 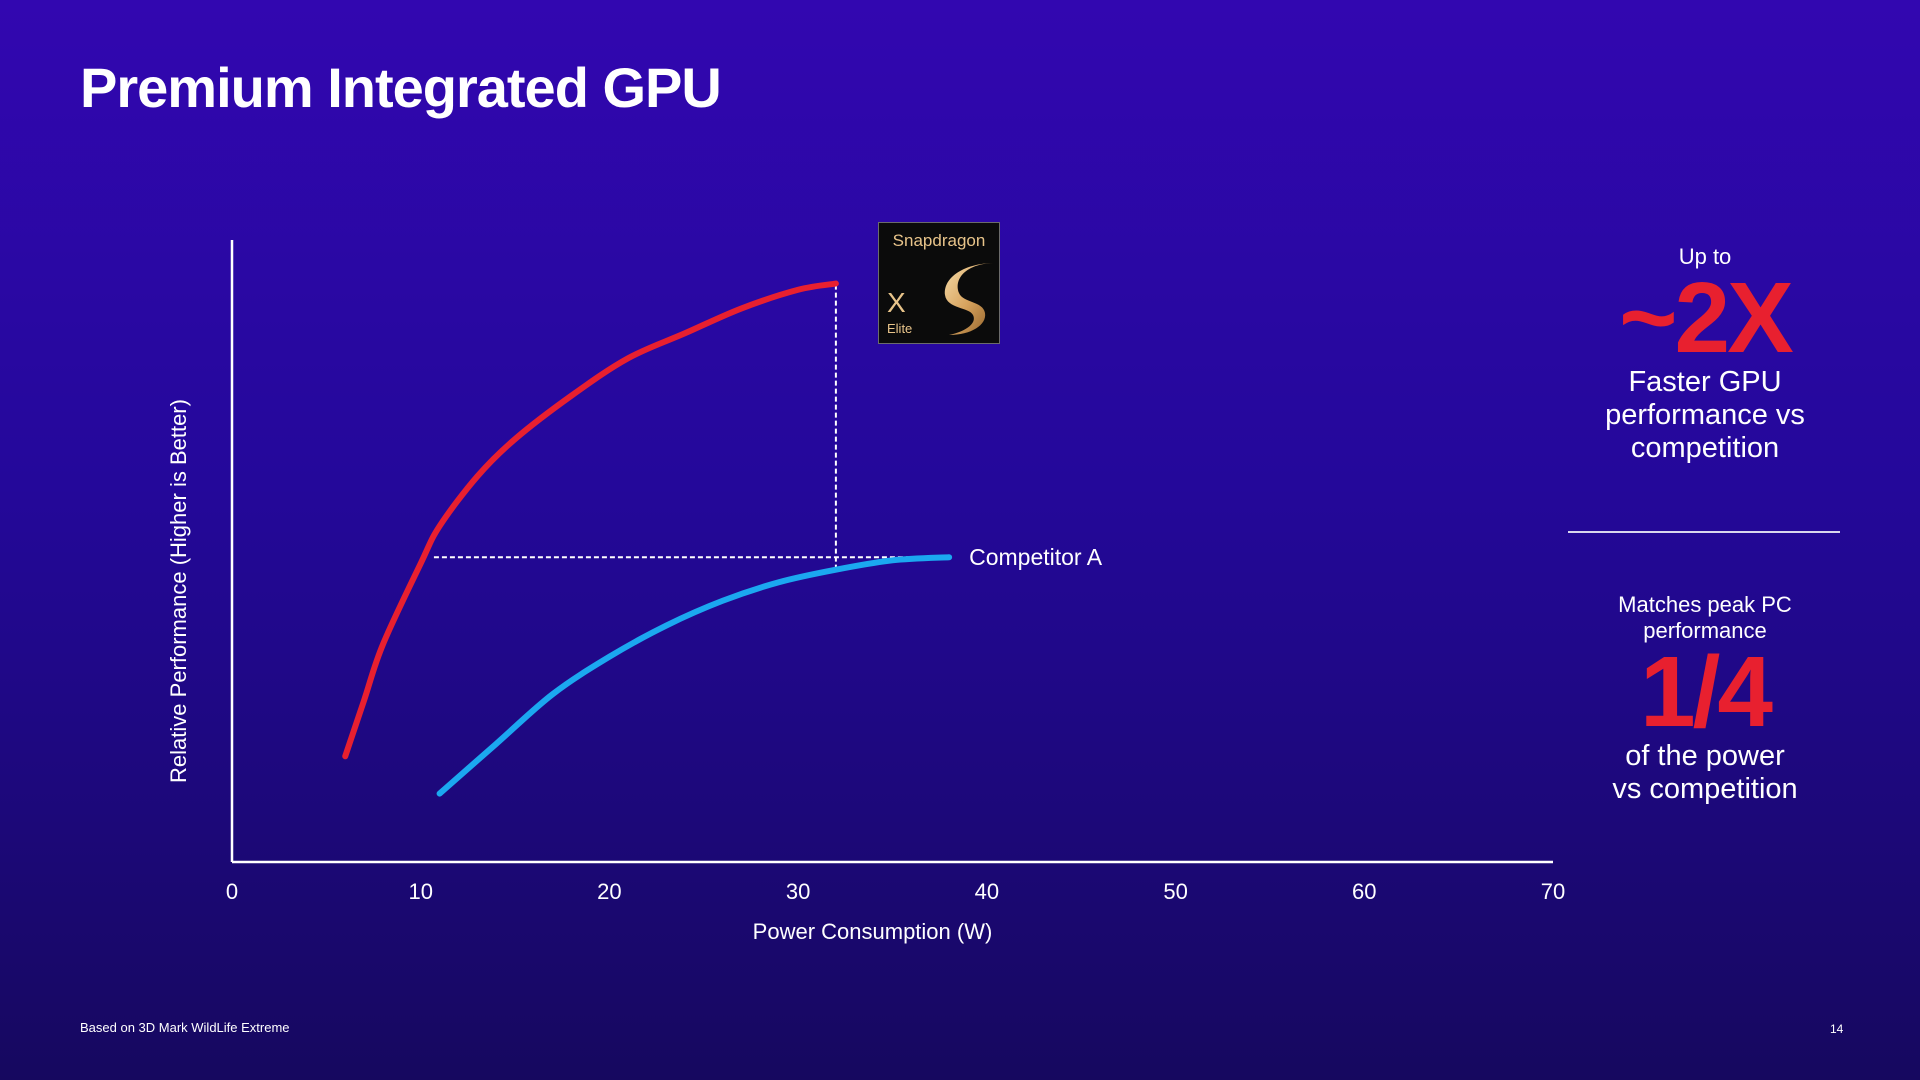 I want to click on x-tick-label: 20, so click(x=609, y=891).